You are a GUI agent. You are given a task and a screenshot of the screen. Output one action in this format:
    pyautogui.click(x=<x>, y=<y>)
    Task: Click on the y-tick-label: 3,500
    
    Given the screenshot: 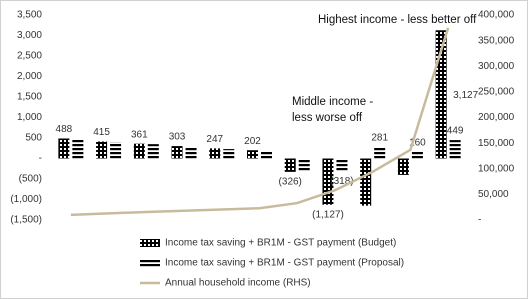 What is the action you would take?
    pyautogui.click(x=29, y=15)
    